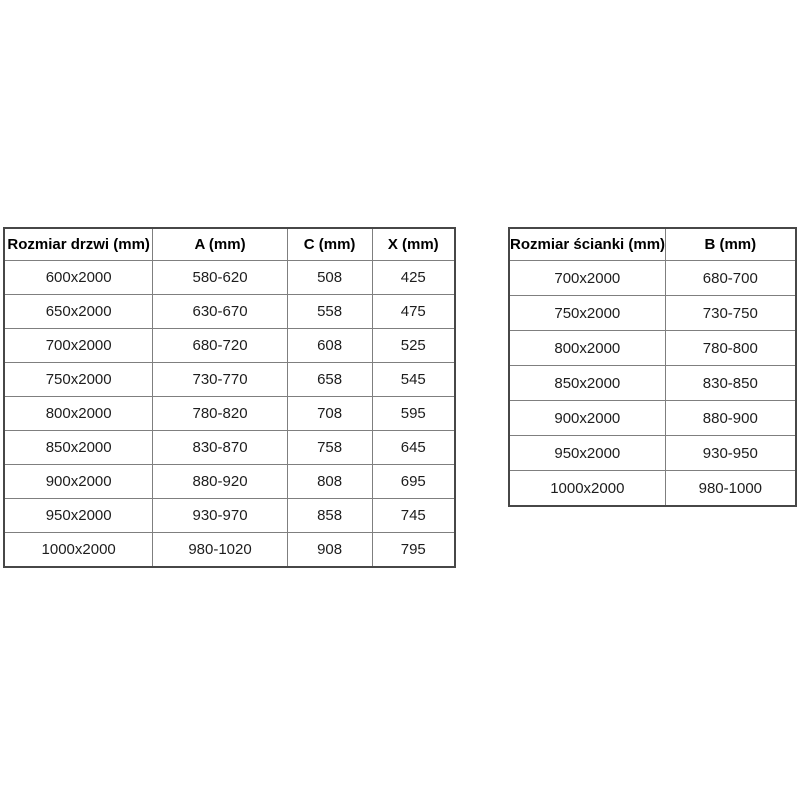  I want to click on cell: 758, so click(329, 447).